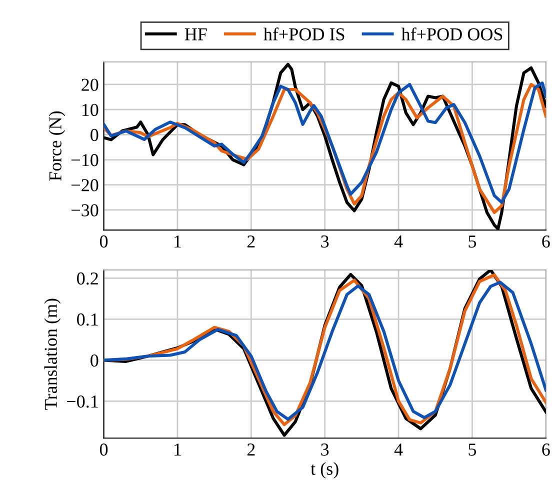  What do you see at coordinates (85, 185) in the screenshot?
I see `y-tick-label: −20` at bounding box center [85, 185].